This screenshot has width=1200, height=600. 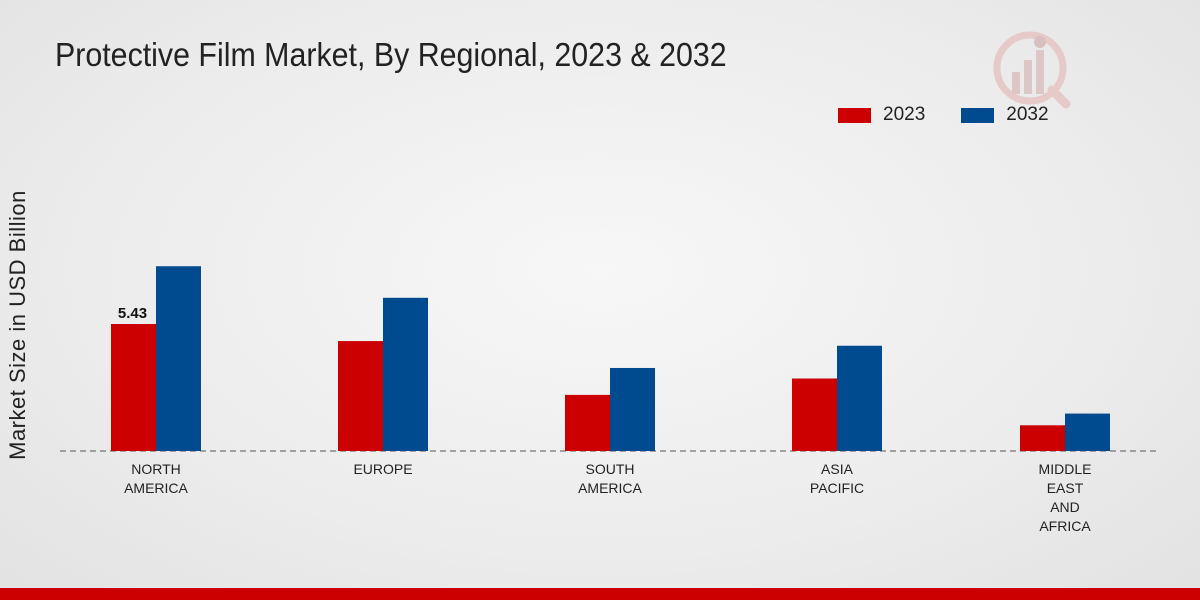 I want to click on legend-item-2032: 2032, so click(x=1005, y=115).